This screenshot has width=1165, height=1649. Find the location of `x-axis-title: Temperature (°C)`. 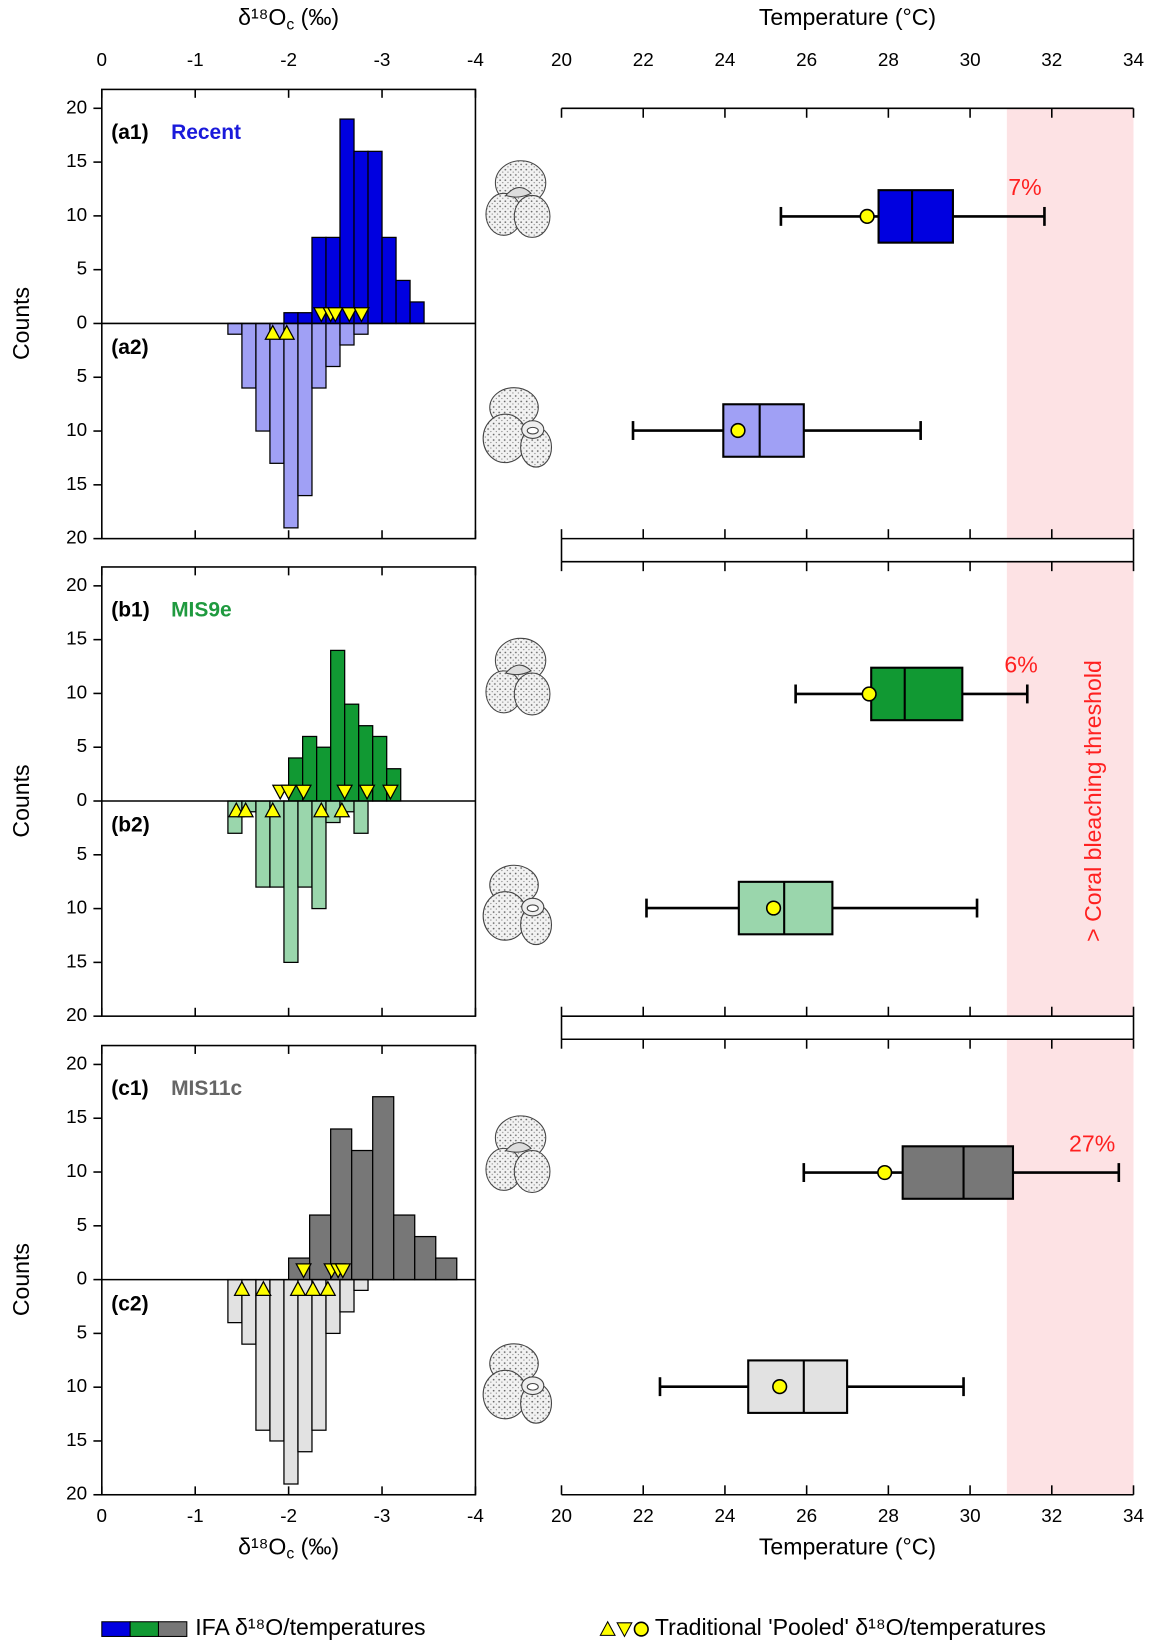

x-axis-title: Temperature (°C) is located at coordinates (847, 17).